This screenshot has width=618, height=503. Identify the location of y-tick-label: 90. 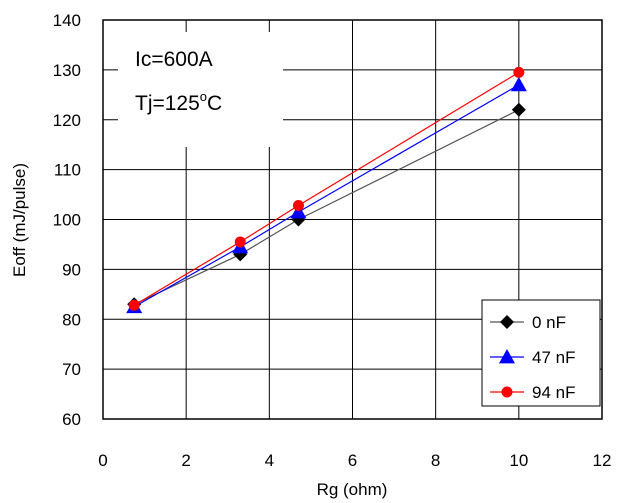
(71, 269).